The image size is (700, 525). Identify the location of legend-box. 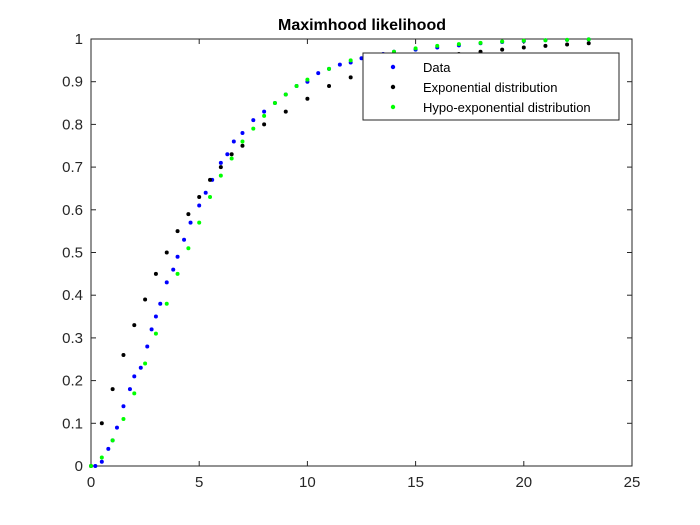
(491, 86).